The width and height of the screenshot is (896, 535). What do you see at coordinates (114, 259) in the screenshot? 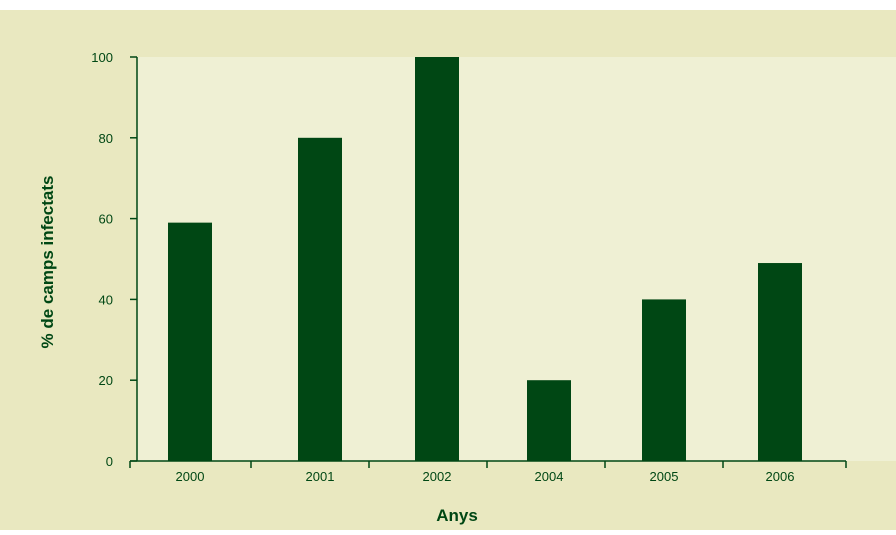
I see `y-axis-ticks: 0 20 40 60 80 100` at bounding box center [114, 259].